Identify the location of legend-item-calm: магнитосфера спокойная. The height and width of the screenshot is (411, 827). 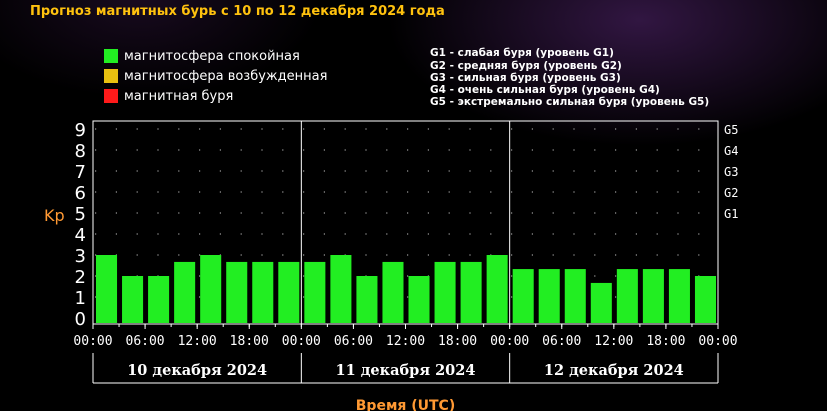
(202, 56).